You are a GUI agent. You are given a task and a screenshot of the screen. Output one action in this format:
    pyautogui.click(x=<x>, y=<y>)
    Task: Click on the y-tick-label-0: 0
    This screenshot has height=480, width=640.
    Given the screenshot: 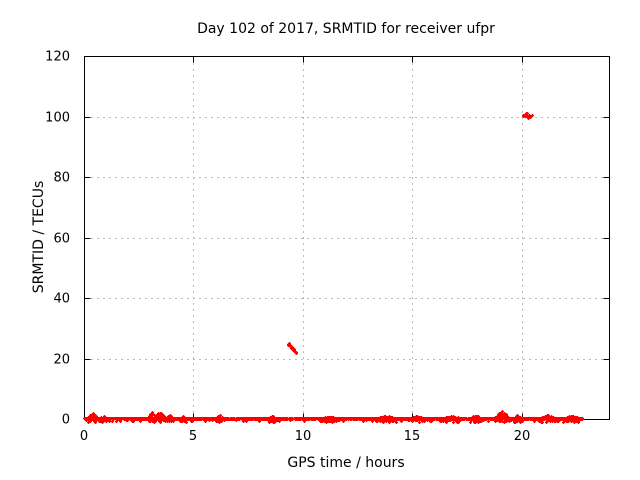 What is the action you would take?
    pyautogui.click(x=66, y=420)
    